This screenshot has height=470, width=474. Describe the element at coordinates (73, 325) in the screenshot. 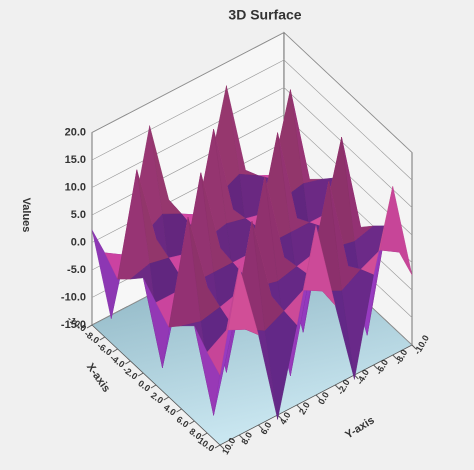

I see `z-tick-label: -15.0` at that location.